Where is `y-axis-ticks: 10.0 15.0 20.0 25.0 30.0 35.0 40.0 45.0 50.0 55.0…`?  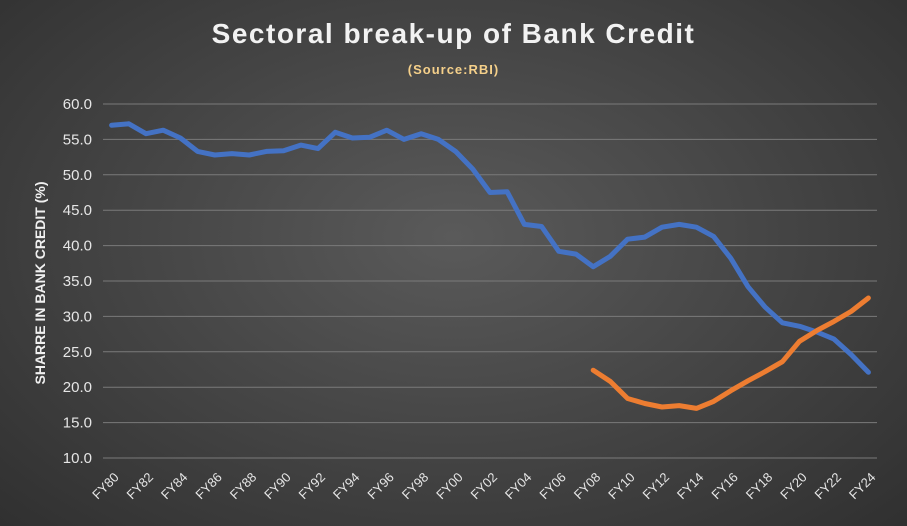
y-axis-ticks: 10.0 15.0 20.0 25.0 30.0 35.0 40.0 45.0 50.0 55.0… is located at coordinates (77, 281).